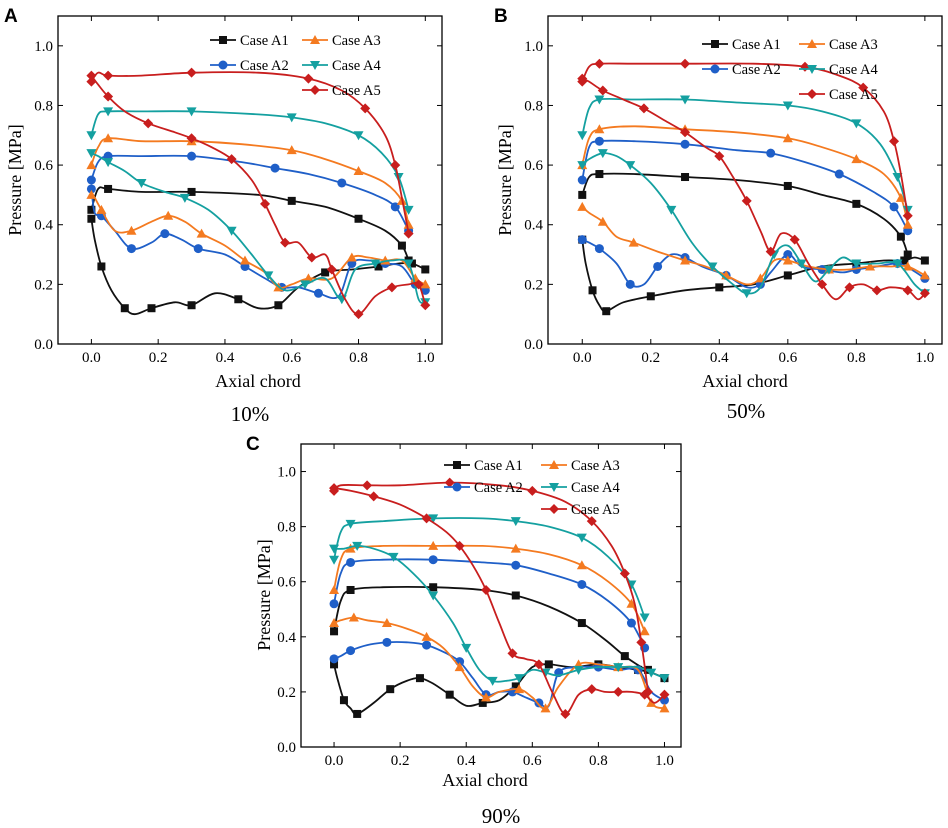 The width and height of the screenshot is (948, 828). I want to click on y-tick-label: 1.0, so click(533, 47).